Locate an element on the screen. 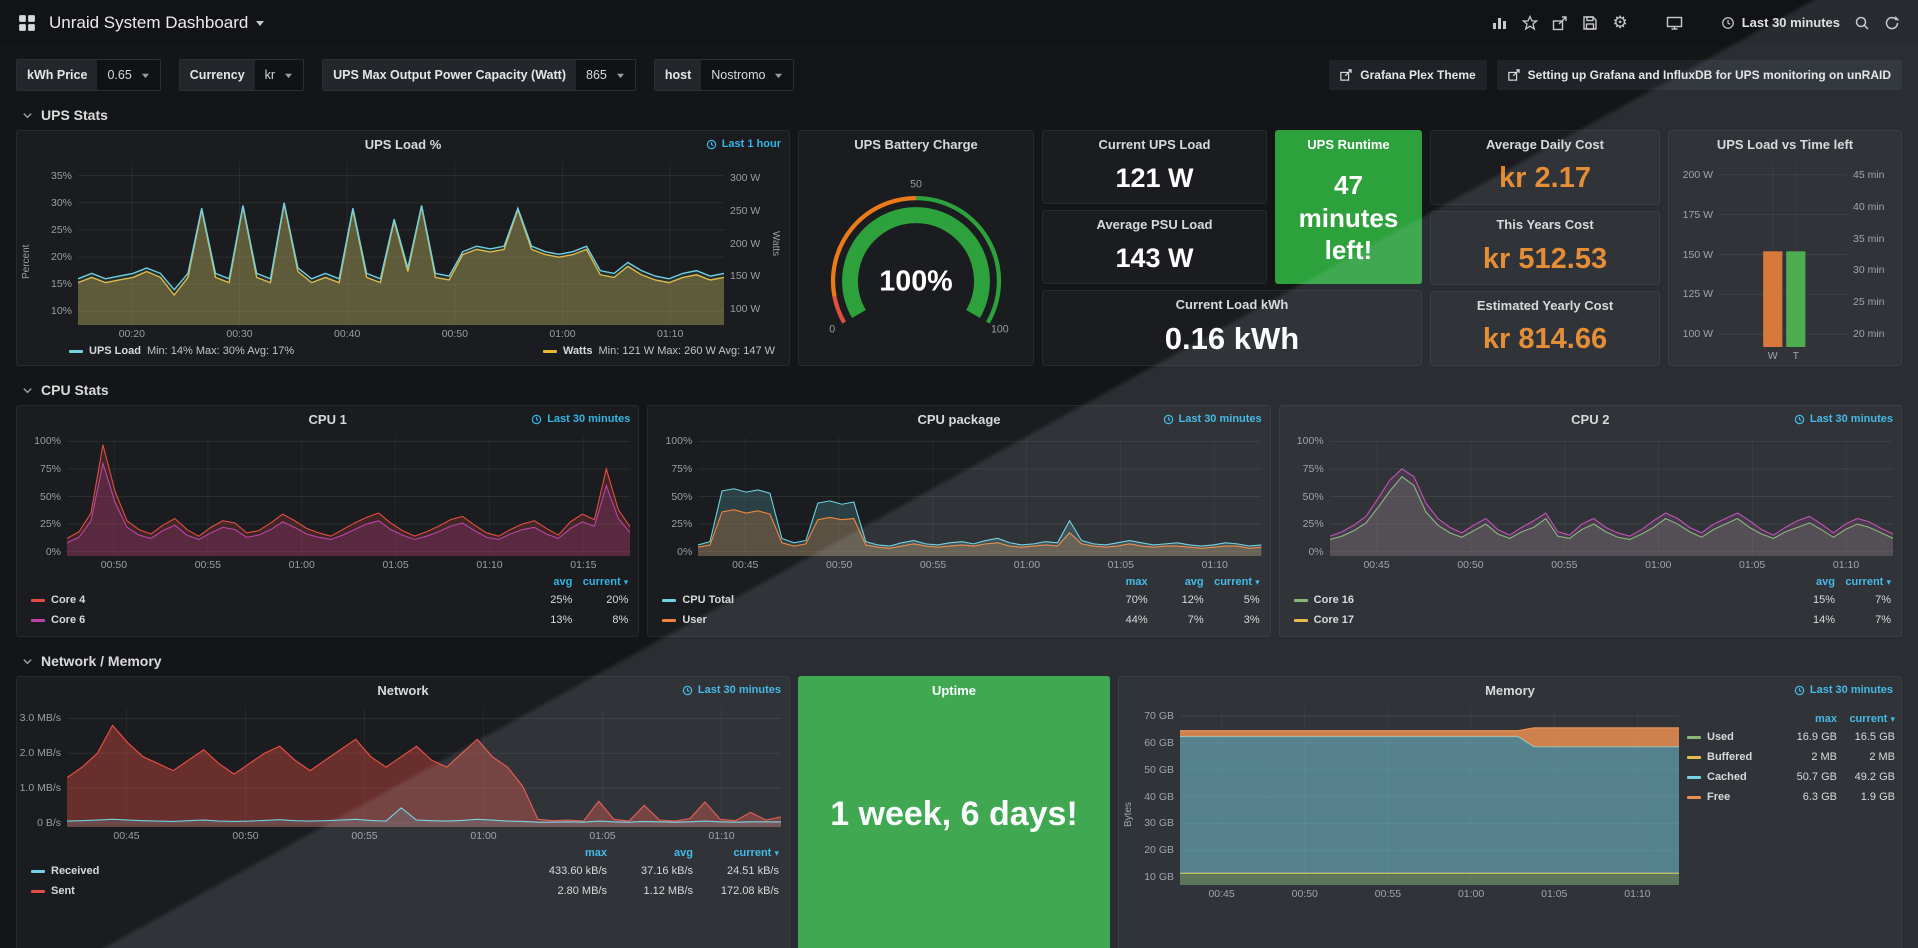 The height and width of the screenshot is (948, 1918). chevron-down-icon is located at coordinates (779, 75).